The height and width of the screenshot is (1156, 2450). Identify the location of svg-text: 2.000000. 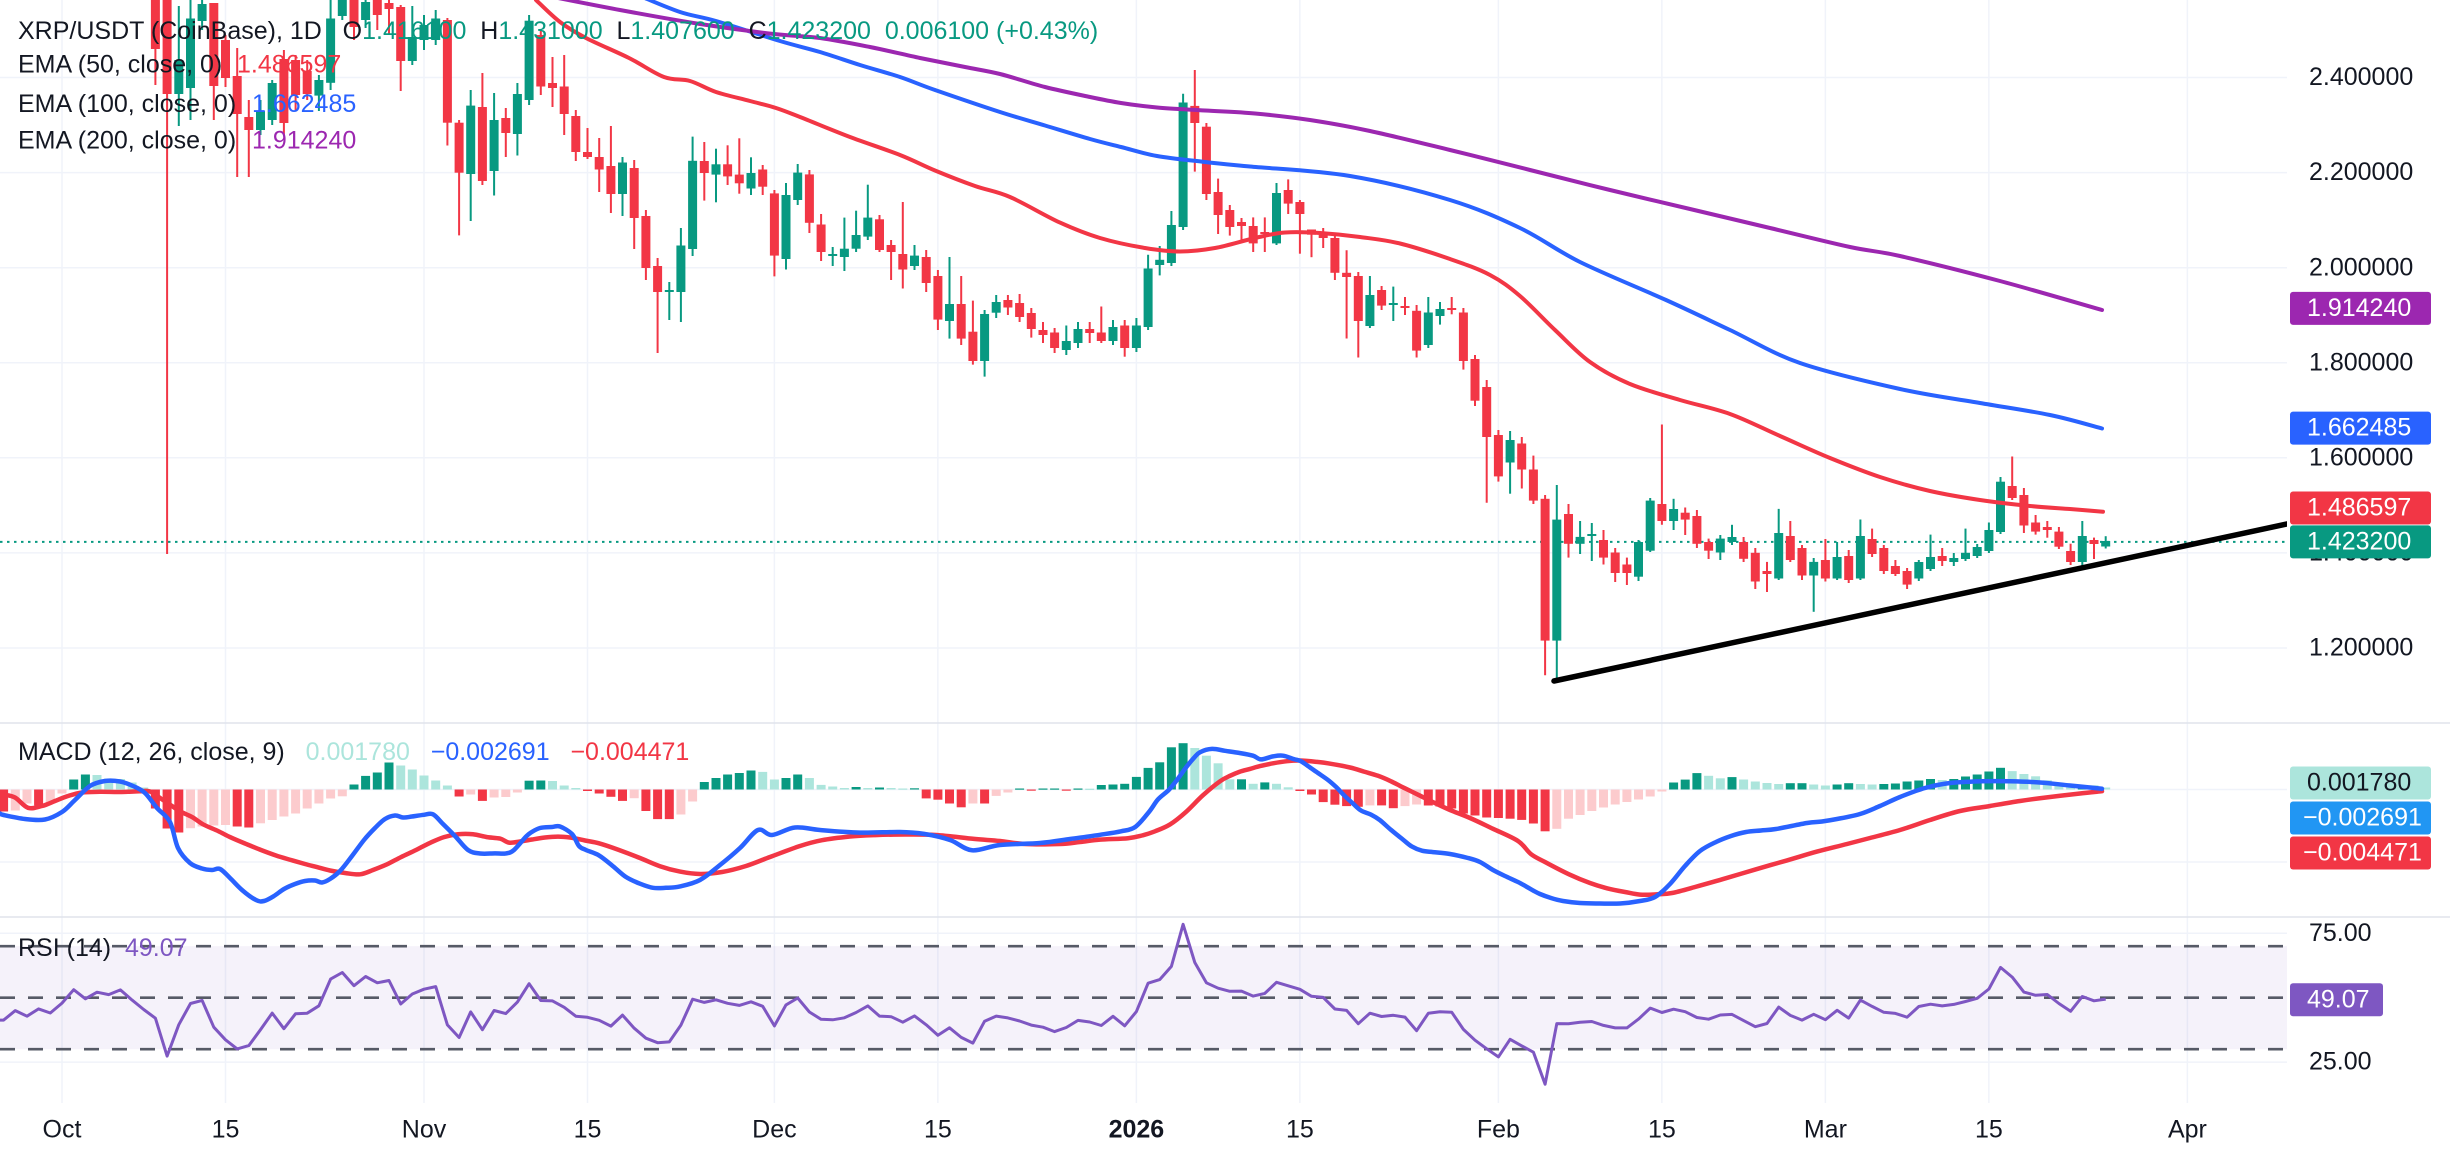
(2361, 267).